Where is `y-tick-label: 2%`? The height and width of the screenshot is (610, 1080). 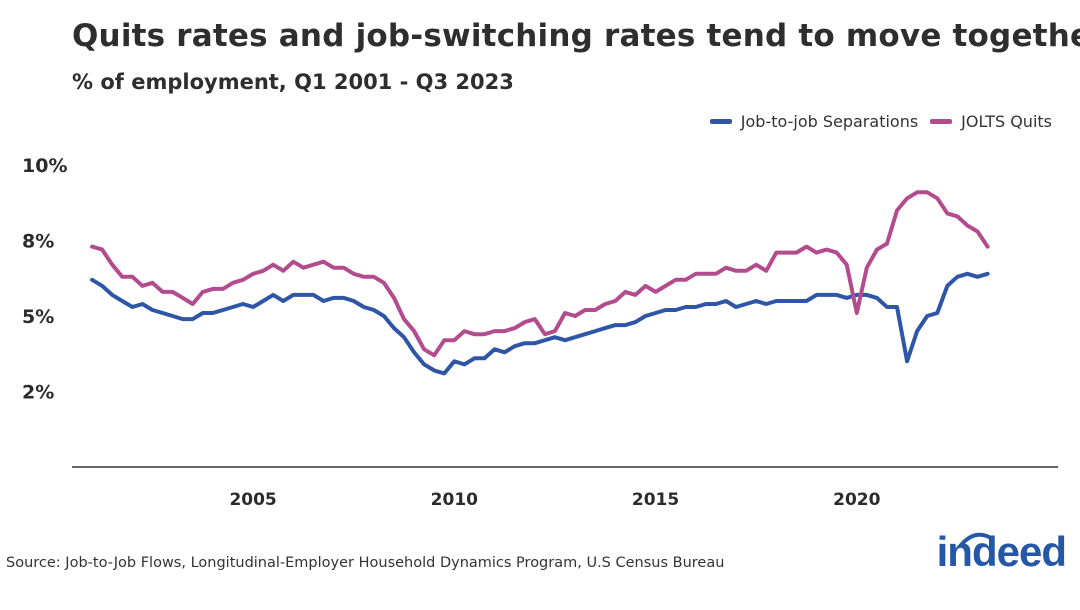 y-tick-label: 2% is located at coordinates (38, 393).